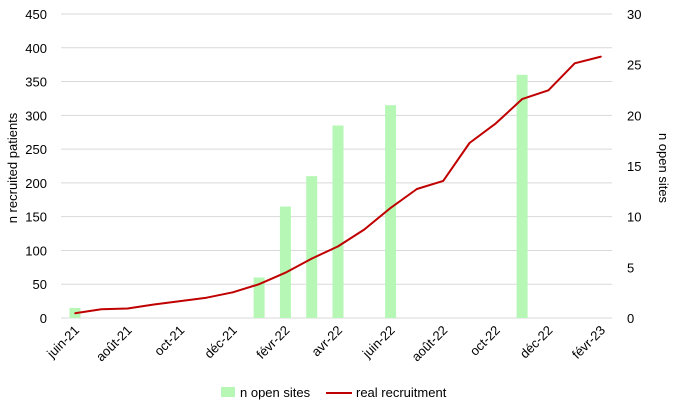 This screenshot has width=674, height=405. I want to click on x-tick-label: avr-22, so click(326, 341).